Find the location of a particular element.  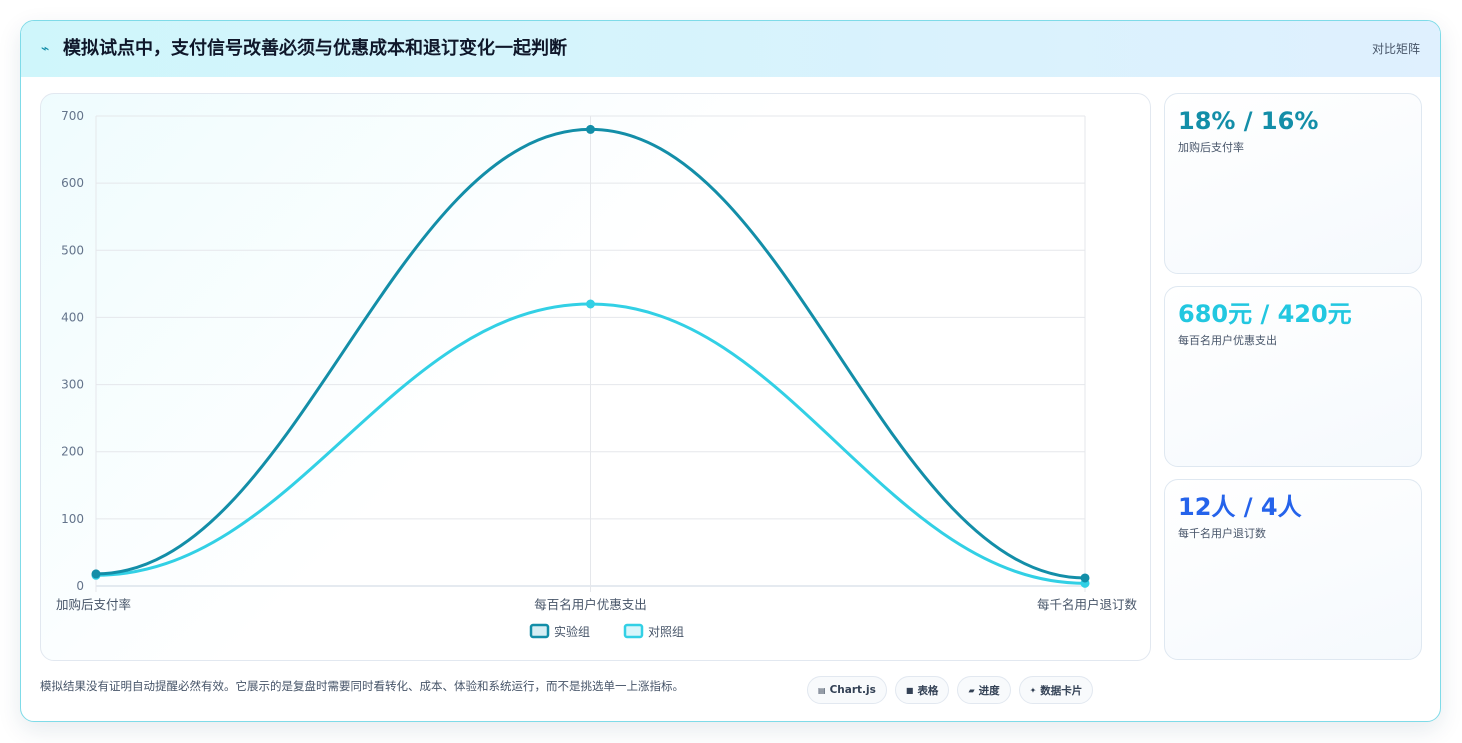

stat-label: 加购后支付率 is located at coordinates (1211, 147).